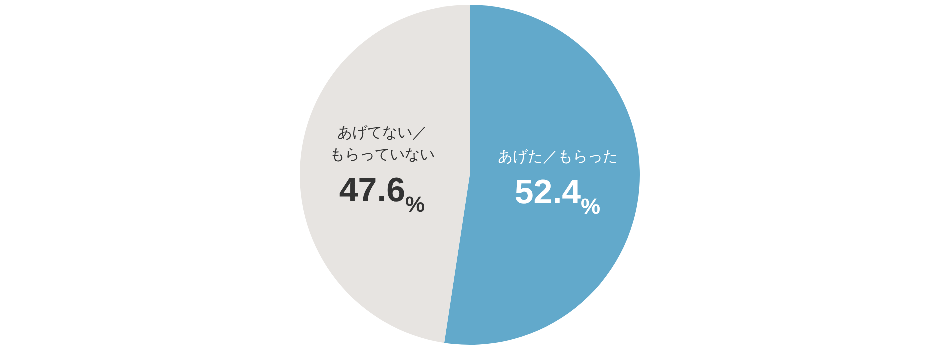  What do you see at coordinates (382, 194) in the screenshot?
I see `data-label: 47.6%` at bounding box center [382, 194].